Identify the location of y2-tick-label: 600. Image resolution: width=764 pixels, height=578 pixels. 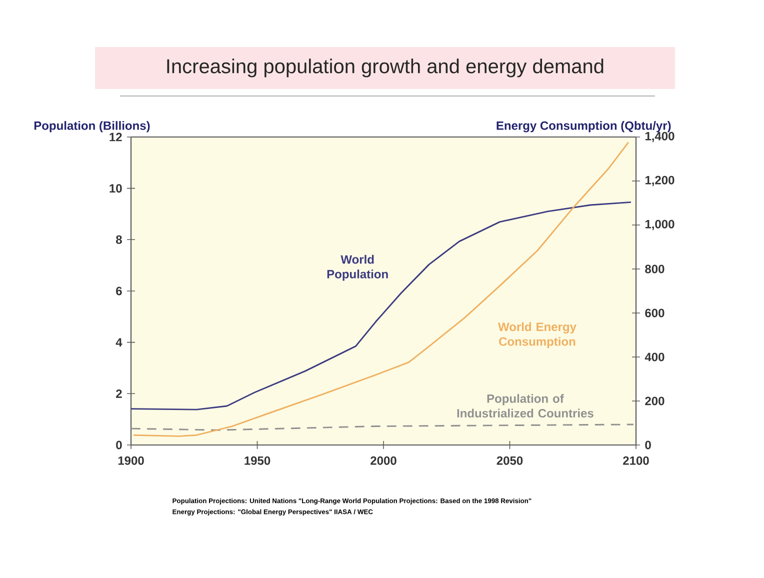
(654, 313).